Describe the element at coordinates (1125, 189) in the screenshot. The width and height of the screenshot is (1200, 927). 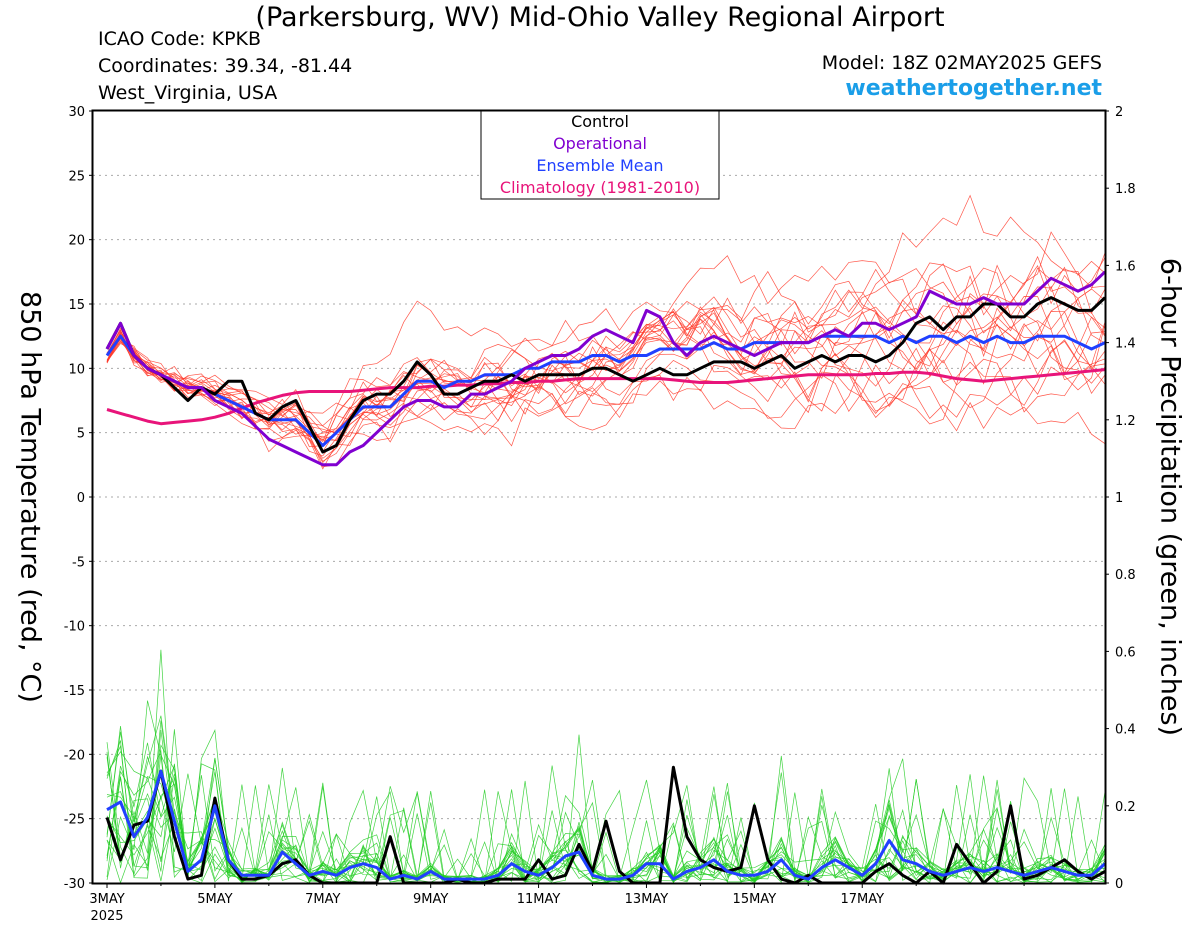
I see `y-tick-label-right: 1.8` at that location.